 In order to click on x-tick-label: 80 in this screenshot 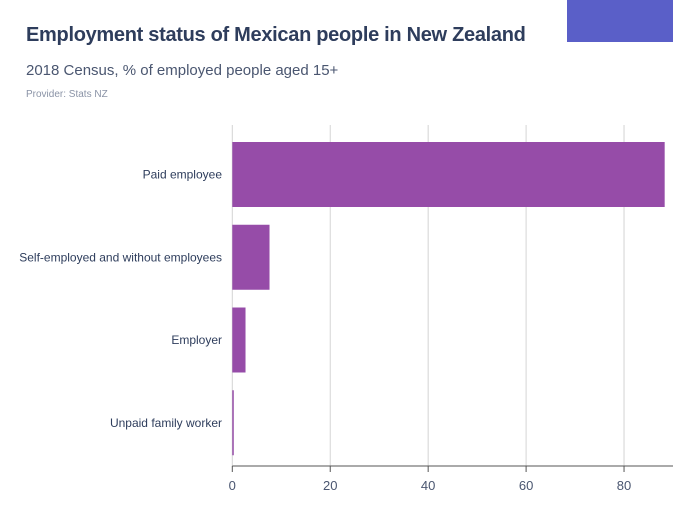, I will do `click(624, 485)`.